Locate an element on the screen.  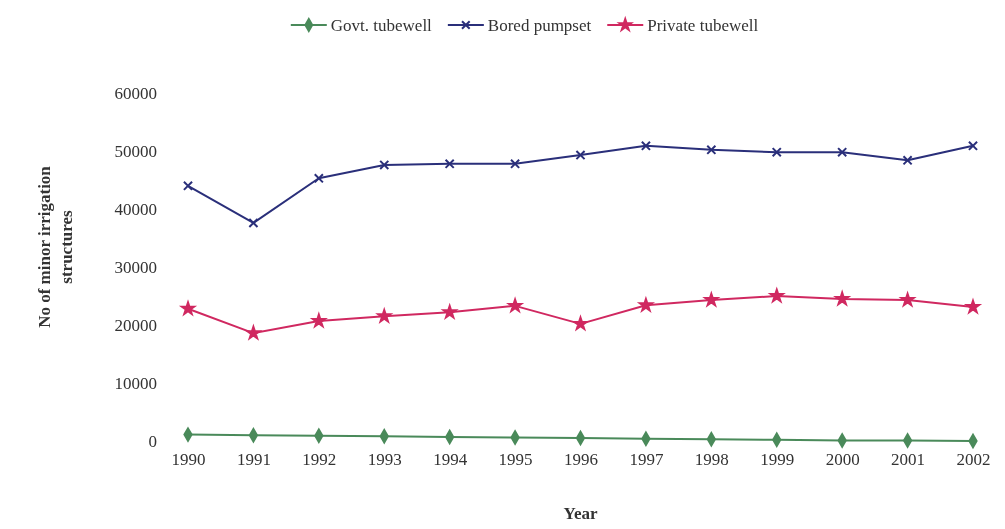
x-tick-label: 1998 is located at coordinates (711, 460).